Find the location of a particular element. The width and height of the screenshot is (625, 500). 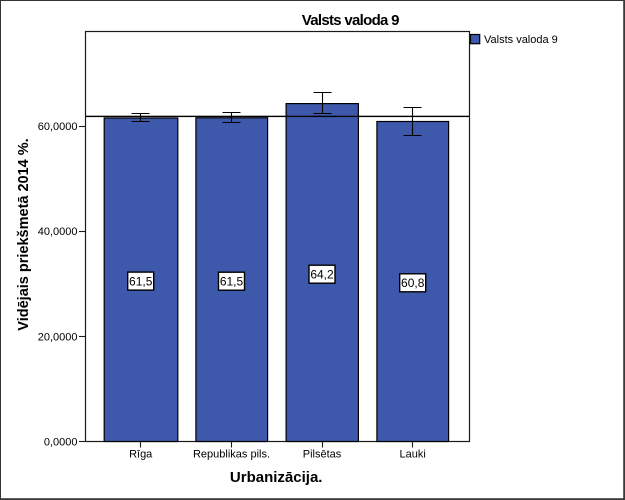

svg-text: Lauki is located at coordinates (413, 455).